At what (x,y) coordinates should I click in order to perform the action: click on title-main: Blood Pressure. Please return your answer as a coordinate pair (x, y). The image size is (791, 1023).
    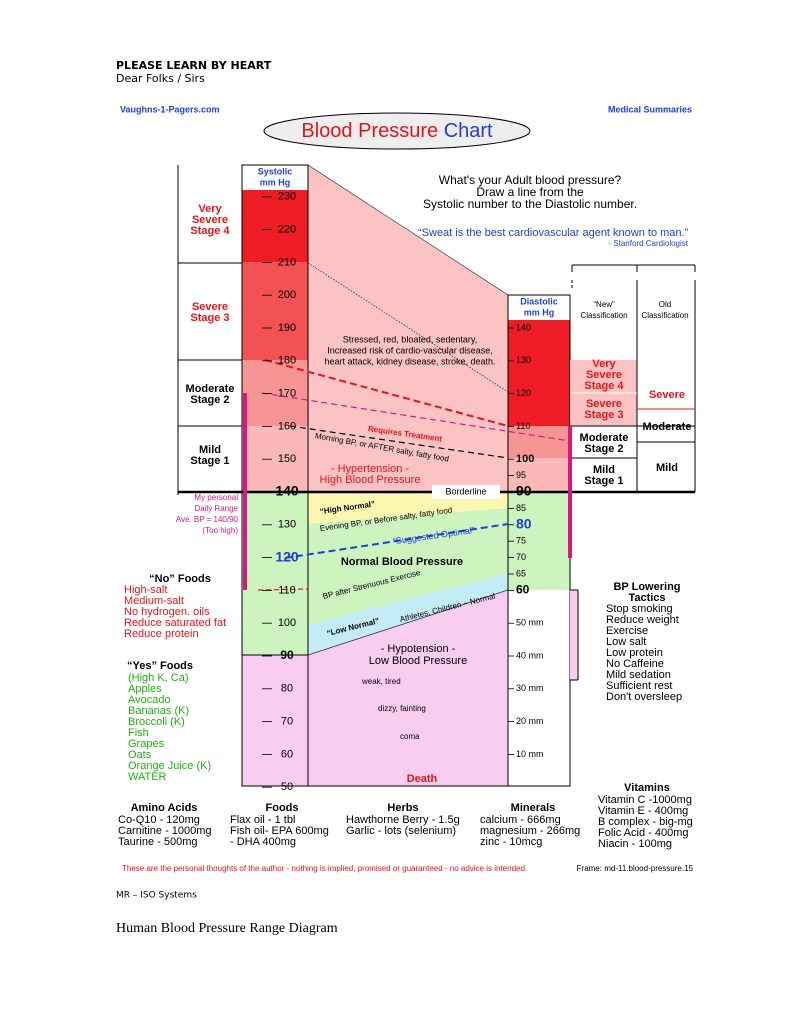
    Looking at the image, I should click on (369, 131).